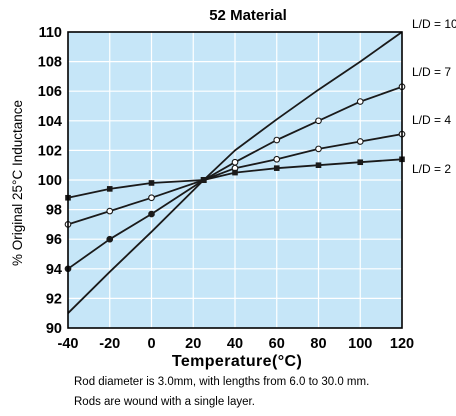  I want to click on chart-title: 52 Material, so click(248, 15).